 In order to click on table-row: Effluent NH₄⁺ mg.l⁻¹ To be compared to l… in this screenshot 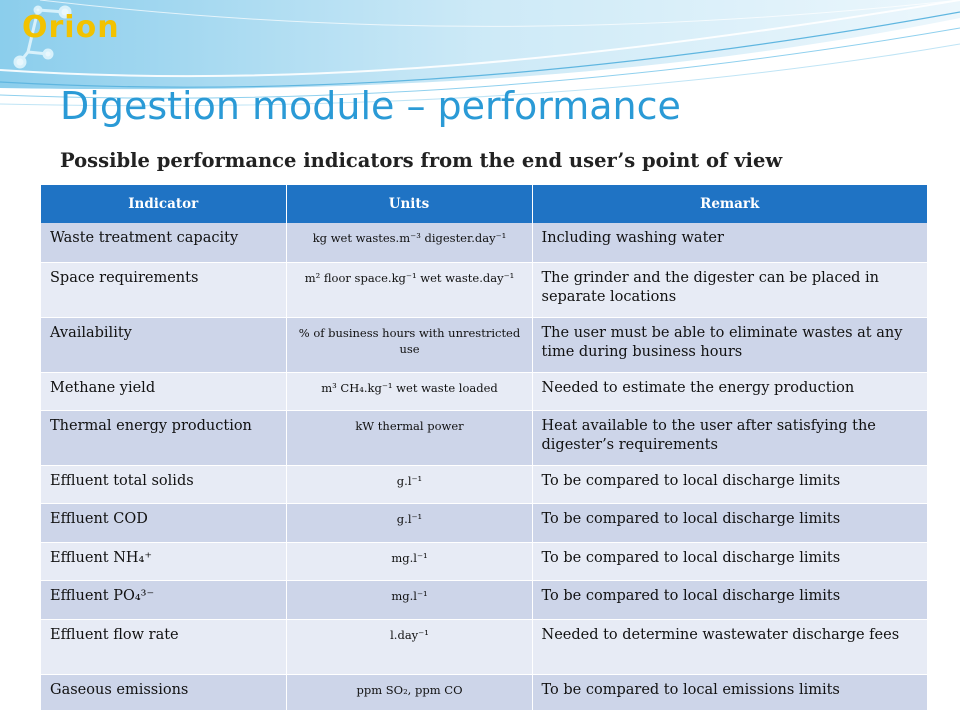, I will do `click(484, 561)`.